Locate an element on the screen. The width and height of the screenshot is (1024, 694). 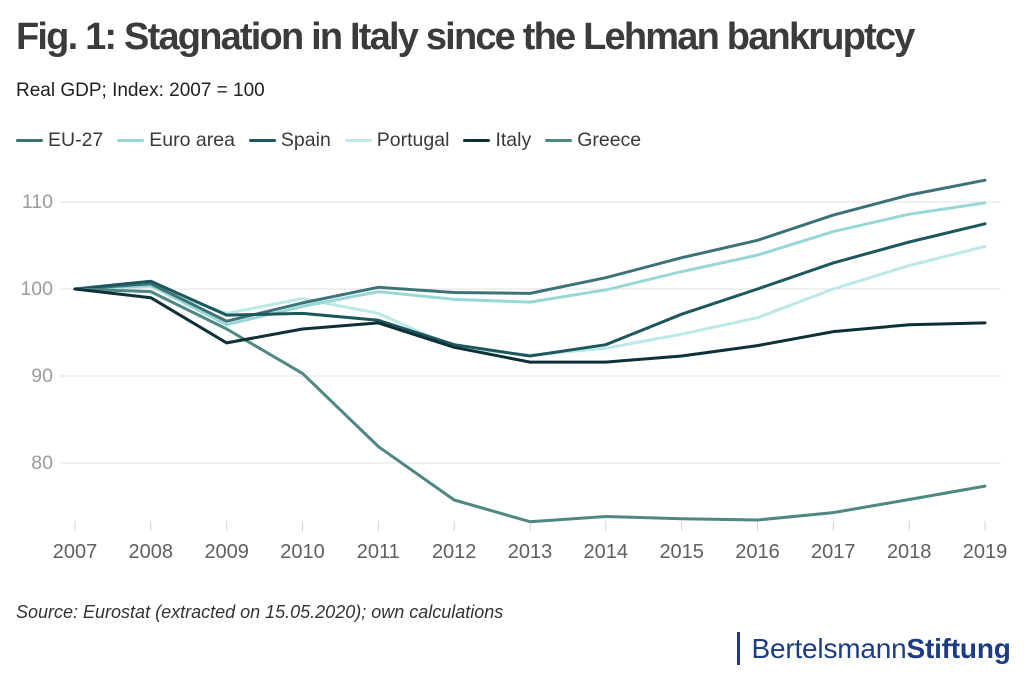
svg-text: 80 is located at coordinates (42, 463).